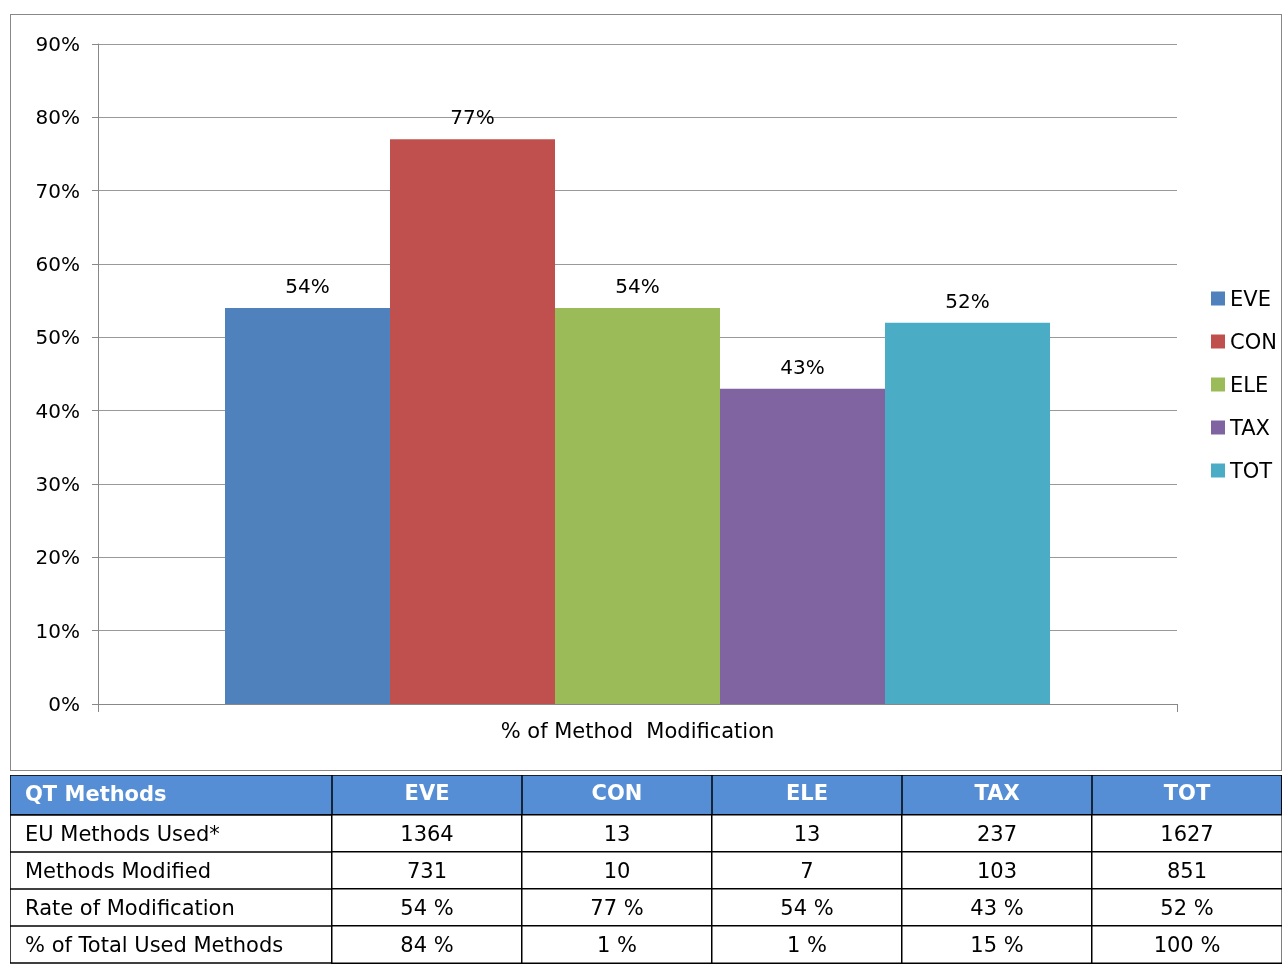  Describe the element at coordinates (807, 792) in the screenshot. I see `x-tick-label: ELE` at that location.